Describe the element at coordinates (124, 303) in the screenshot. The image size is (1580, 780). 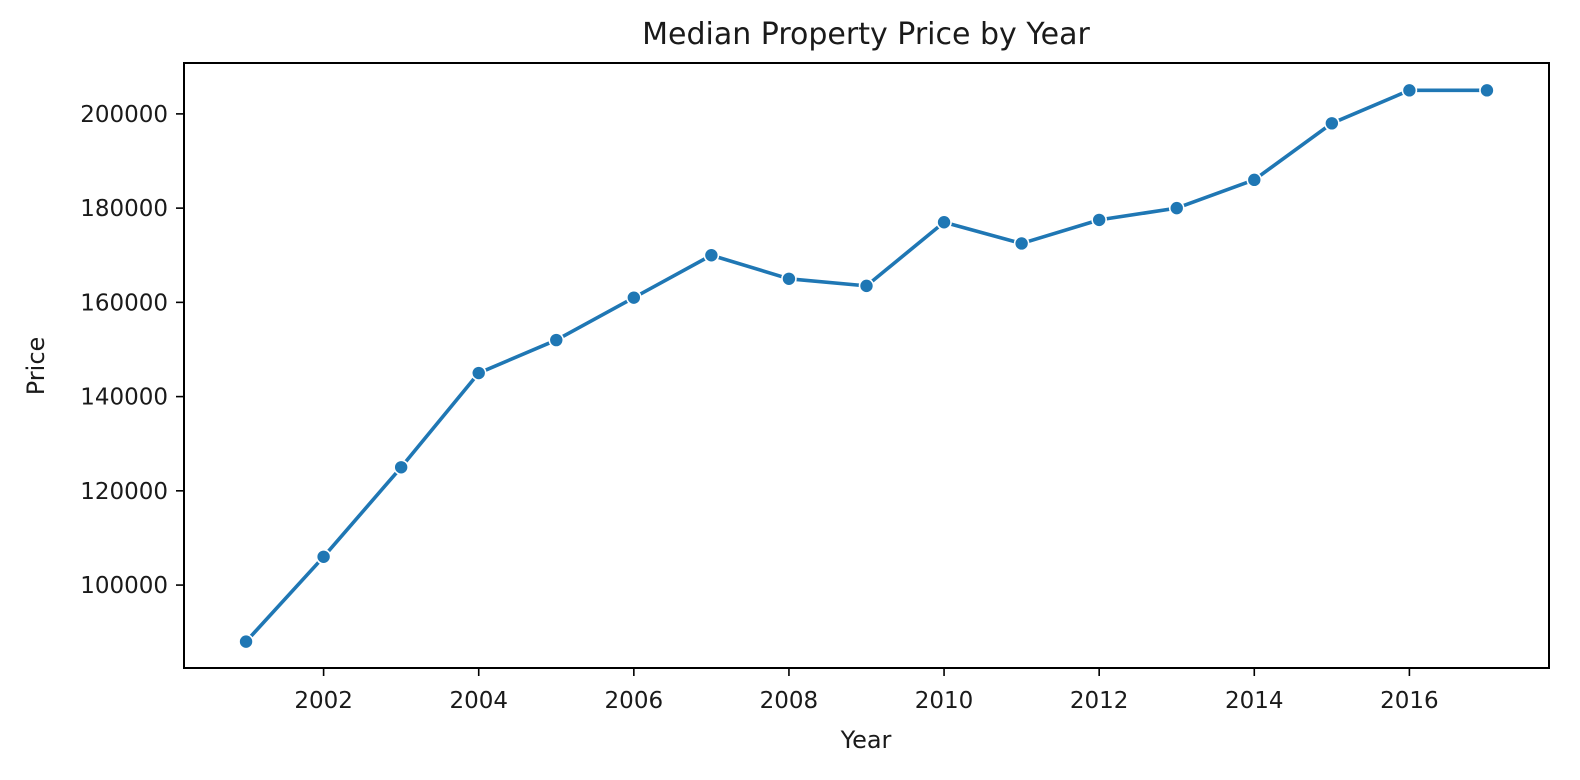
I see `y-tick-label: 160000` at that location.